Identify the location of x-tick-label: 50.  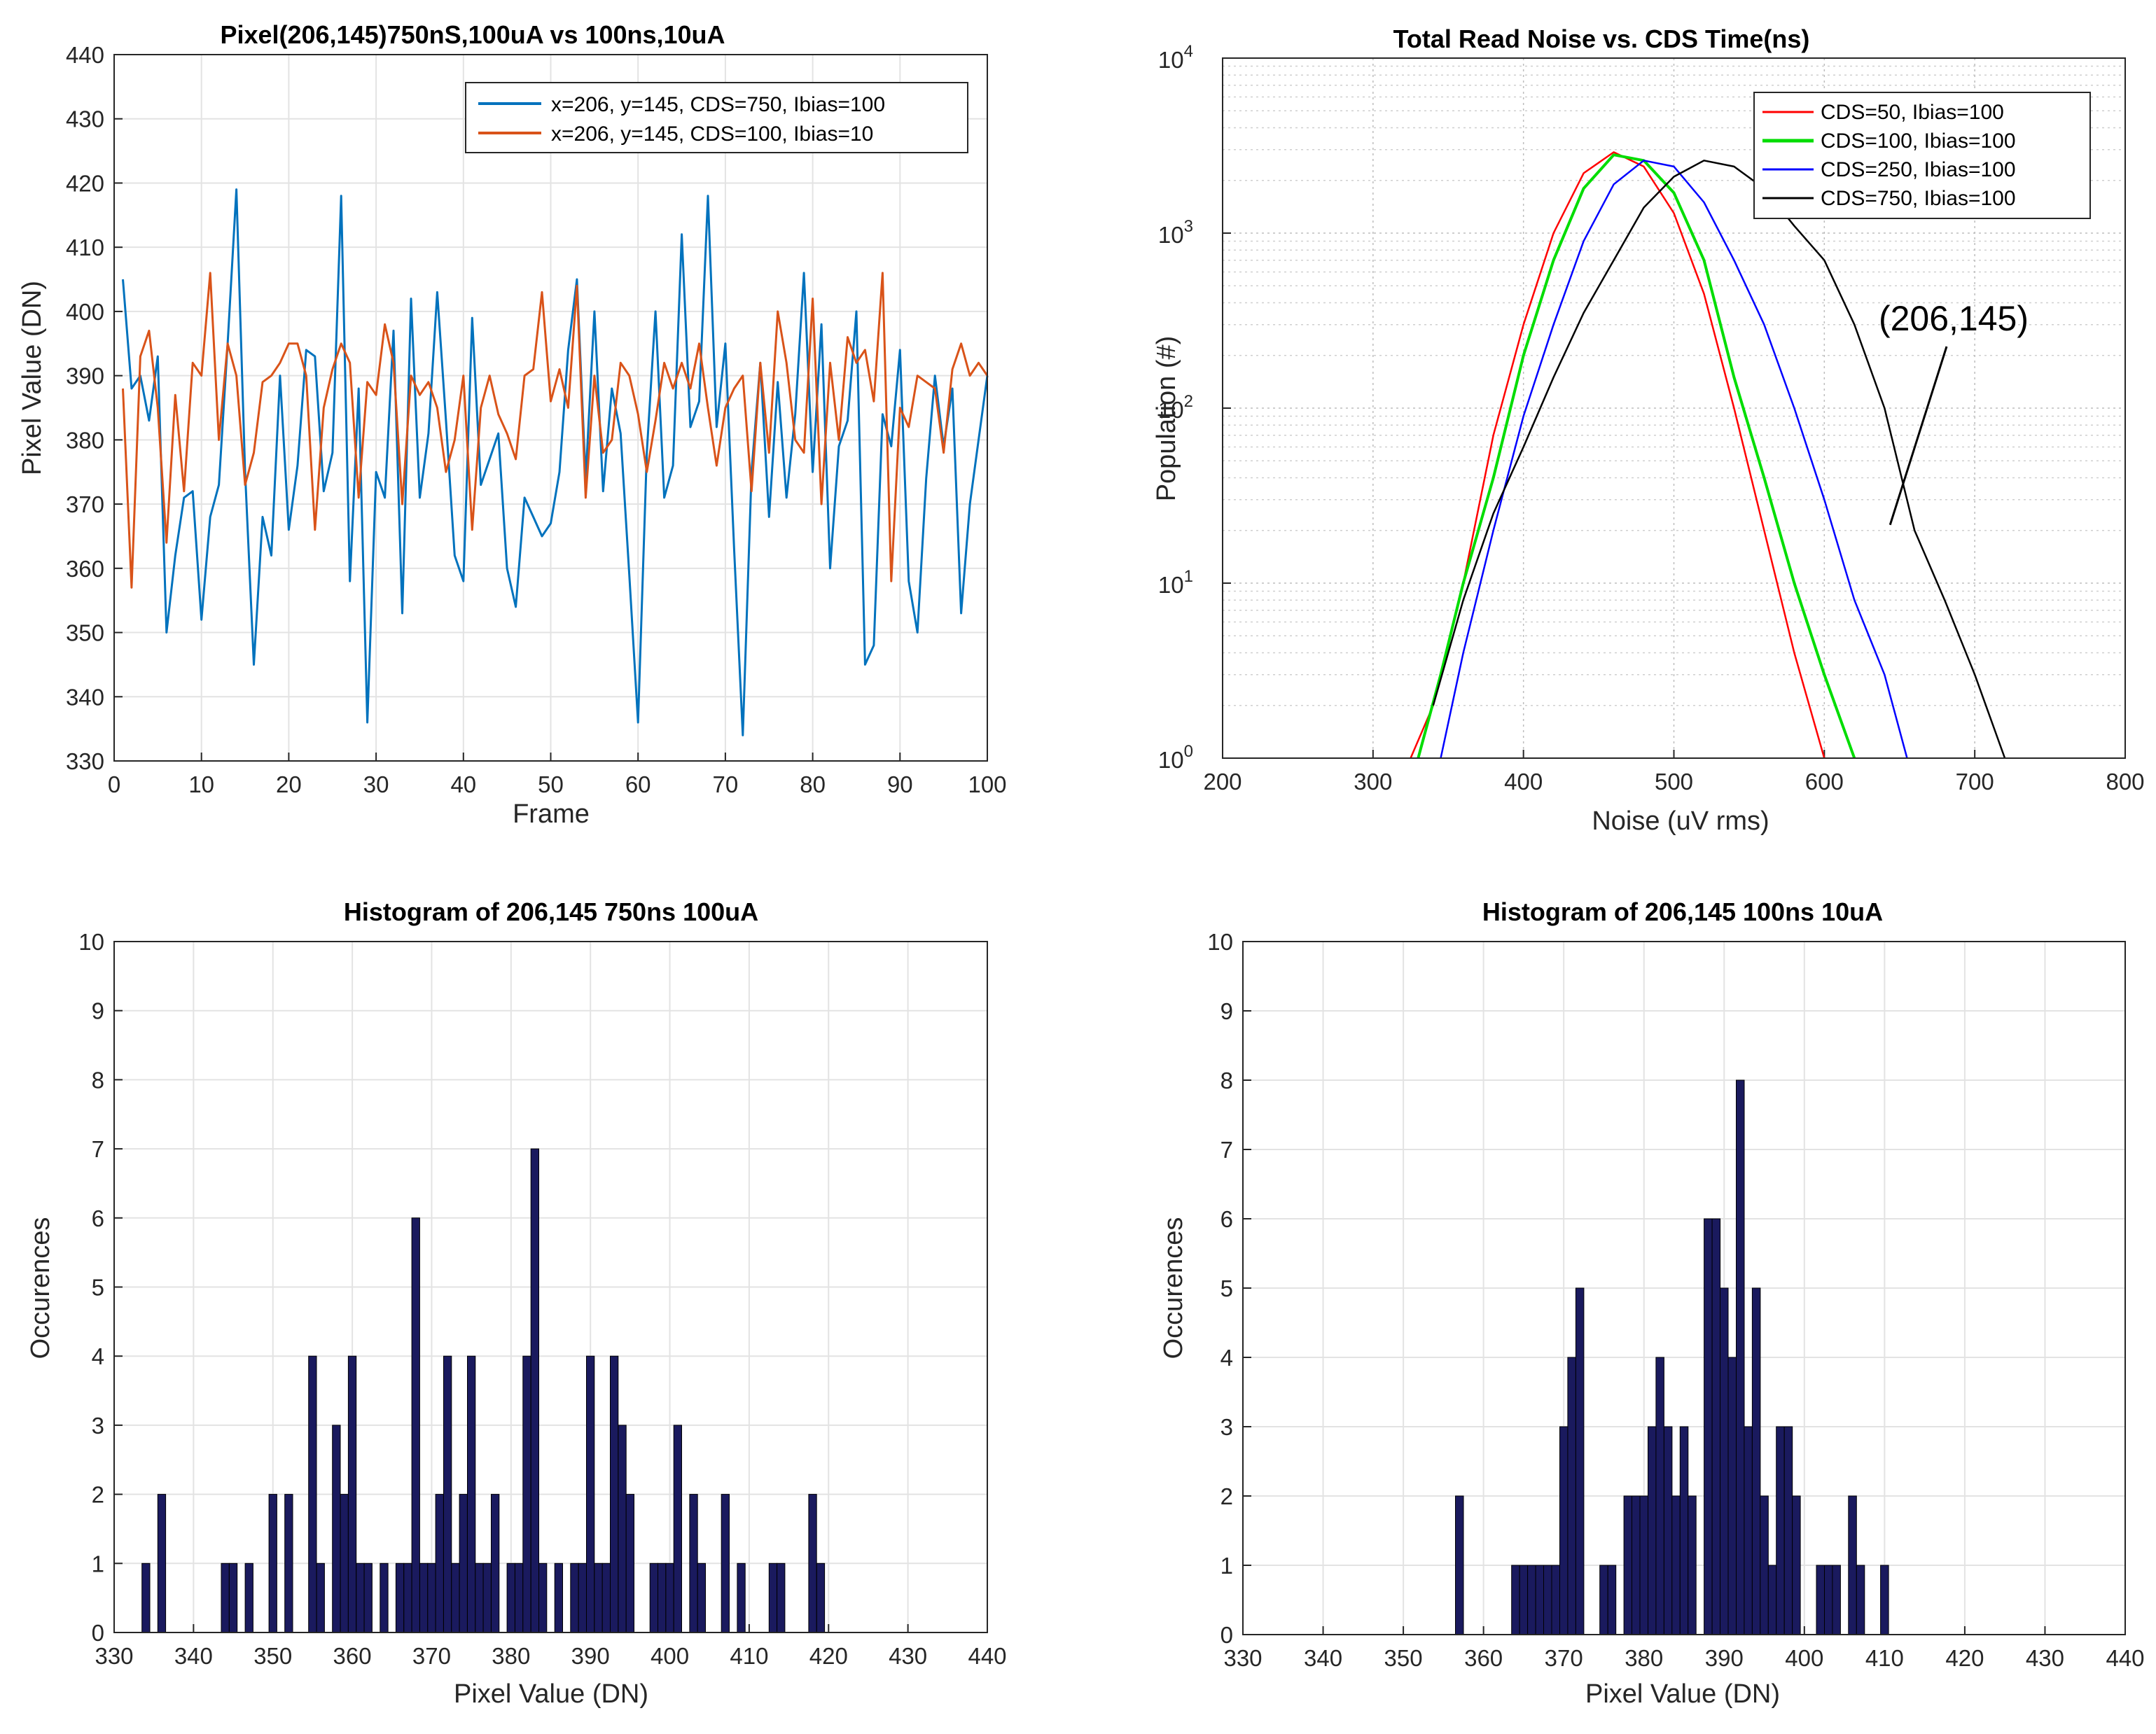
(551, 784).